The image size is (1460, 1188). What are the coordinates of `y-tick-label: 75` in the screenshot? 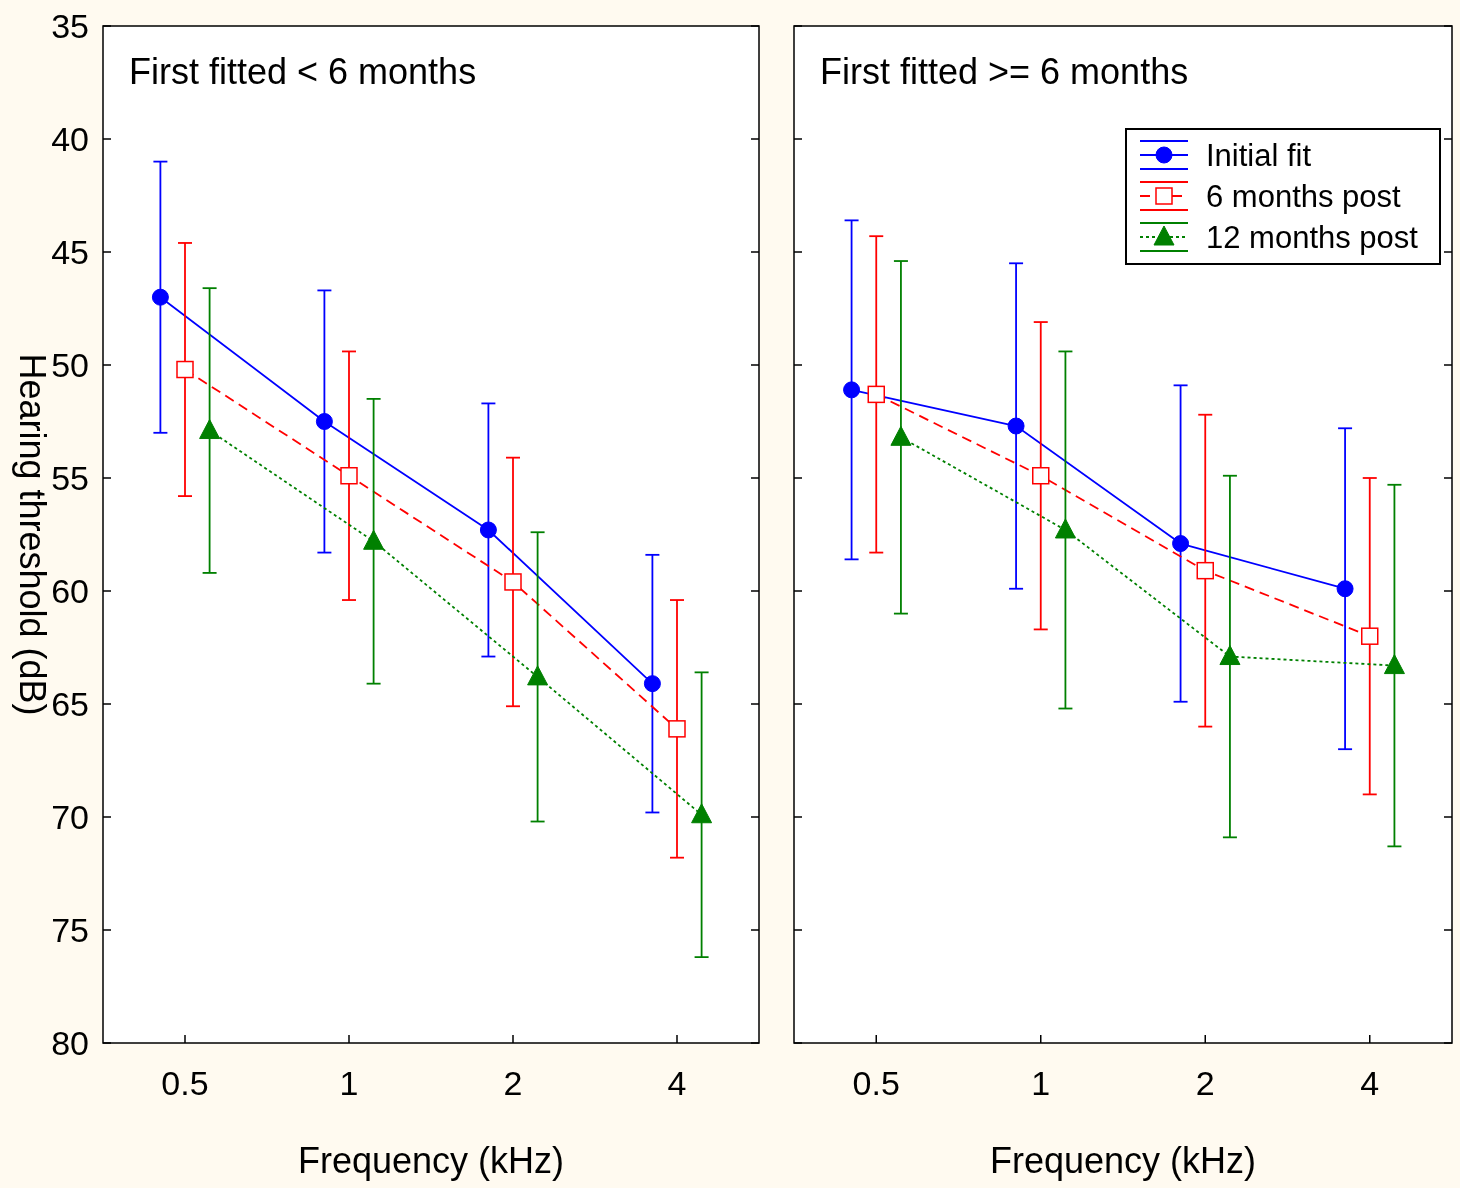 It's located at (70, 929).